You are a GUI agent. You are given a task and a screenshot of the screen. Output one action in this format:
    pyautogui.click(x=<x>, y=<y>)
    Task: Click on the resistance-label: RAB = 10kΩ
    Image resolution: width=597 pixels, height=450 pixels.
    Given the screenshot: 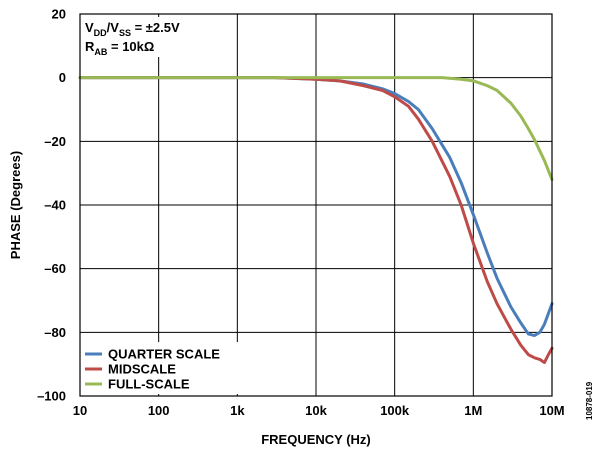 What is the action you would take?
    pyautogui.click(x=119, y=48)
    